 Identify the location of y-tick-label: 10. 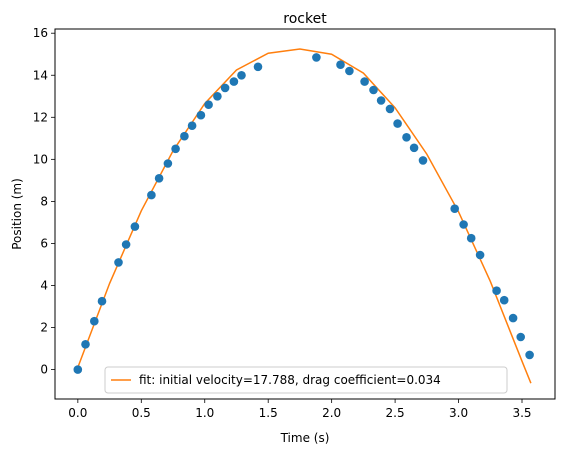
(40, 159).